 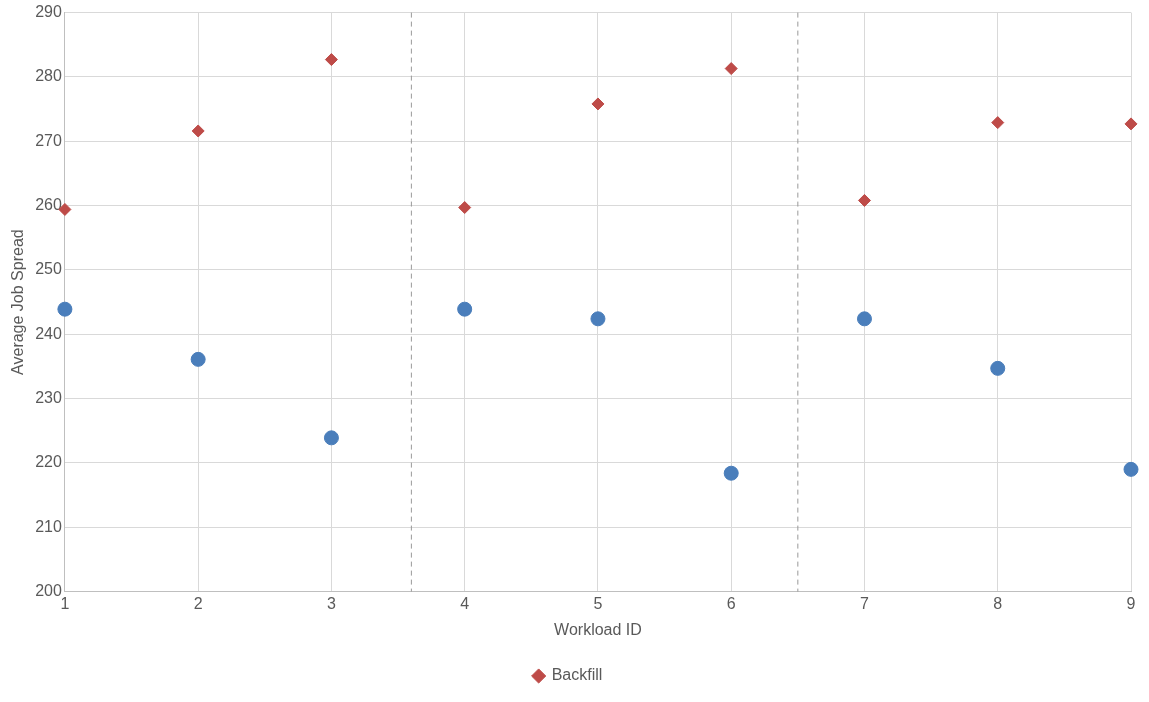 What do you see at coordinates (48, 333) in the screenshot?
I see `y-tick-label: 240` at bounding box center [48, 333].